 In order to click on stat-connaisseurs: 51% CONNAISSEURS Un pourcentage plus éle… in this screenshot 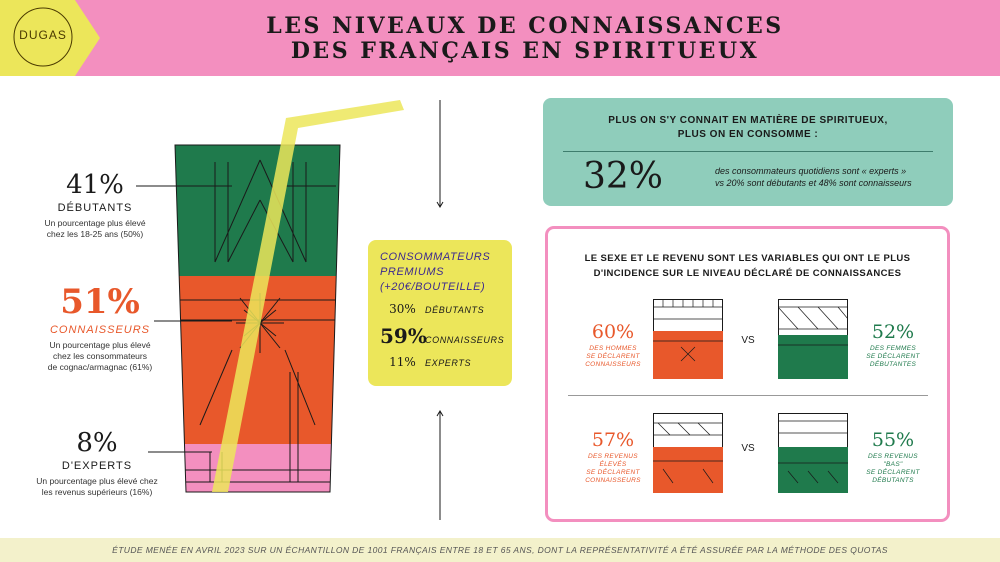, I will do `click(100, 327)`.